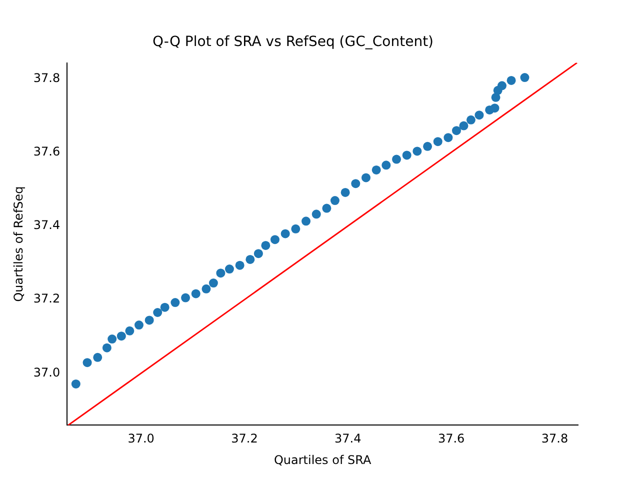 The image size is (640, 480). What do you see at coordinates (141, 439) in the screenshot?
I see `x-tick-label: 37.0` at bounding box center [141, 439].